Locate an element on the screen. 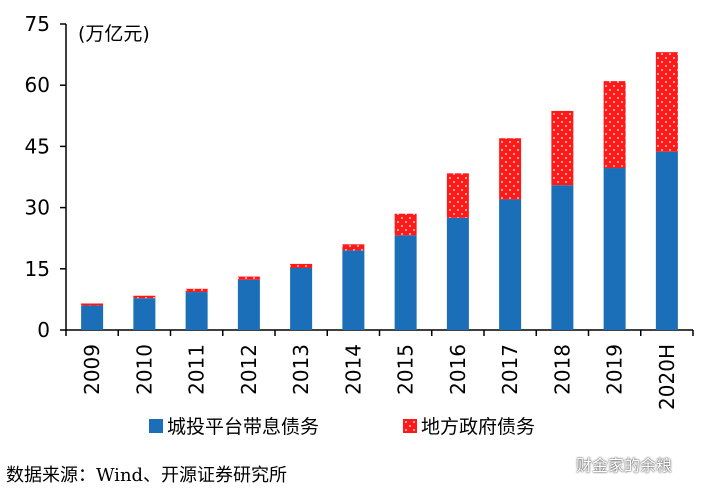 The image size is (702, 493). legend-label: 城投平台带息债务 is located at coordinates (243, 427).